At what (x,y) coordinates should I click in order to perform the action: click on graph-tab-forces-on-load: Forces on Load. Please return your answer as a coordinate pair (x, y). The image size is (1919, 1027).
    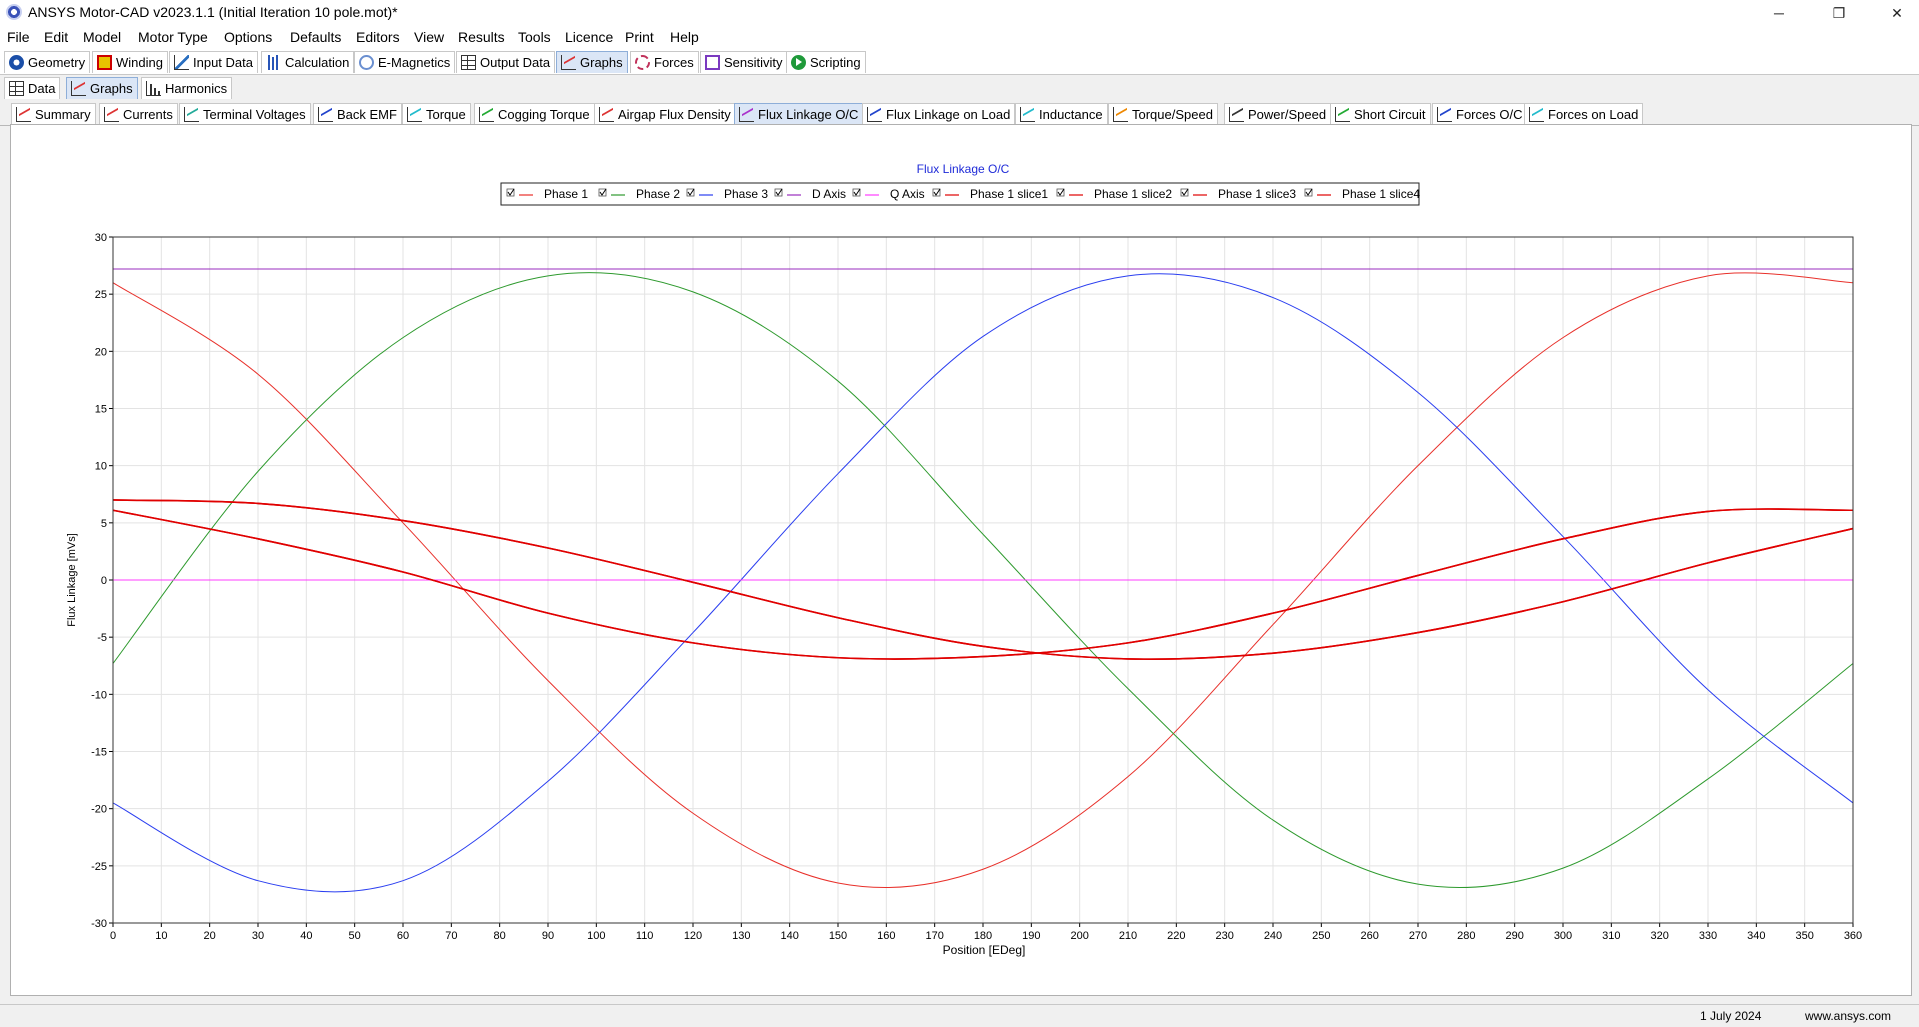
    Looking at the image, I should click on (1584, 114).